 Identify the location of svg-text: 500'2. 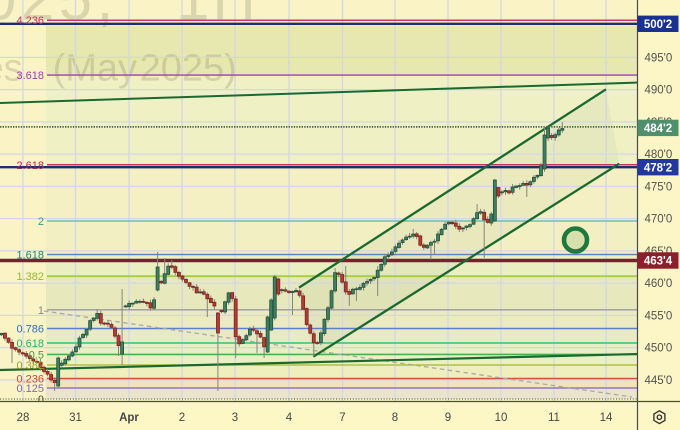
(658, 25).